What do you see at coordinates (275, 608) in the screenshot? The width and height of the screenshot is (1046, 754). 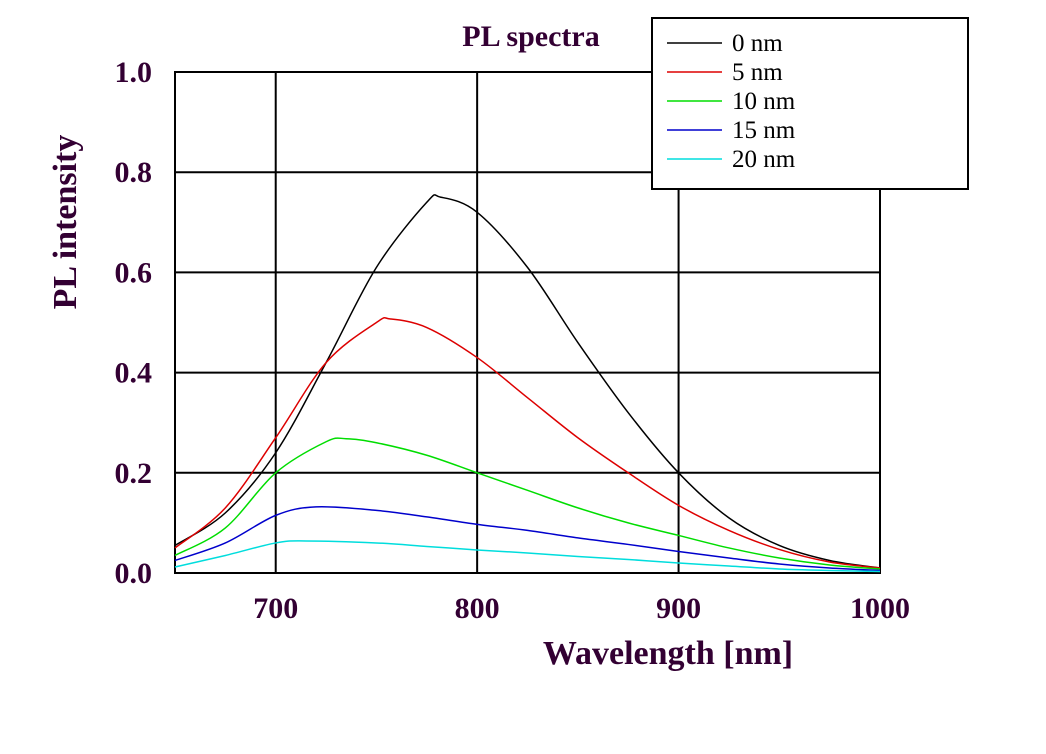 I see `x-tick-label: 700` at bounding box center [275, 608].